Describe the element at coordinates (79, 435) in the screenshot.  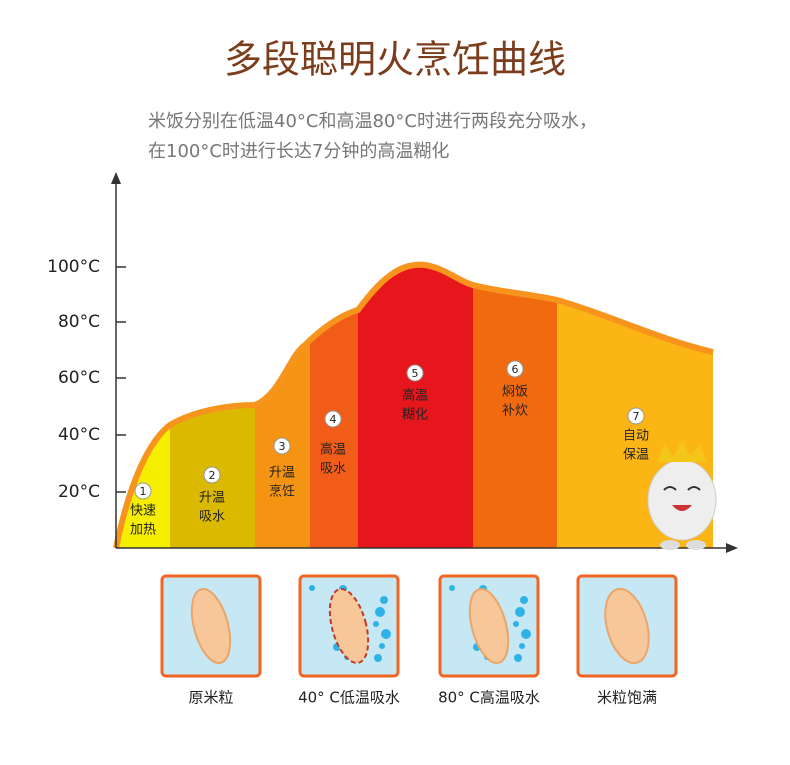
I see `y-label: 40°C` at that location.